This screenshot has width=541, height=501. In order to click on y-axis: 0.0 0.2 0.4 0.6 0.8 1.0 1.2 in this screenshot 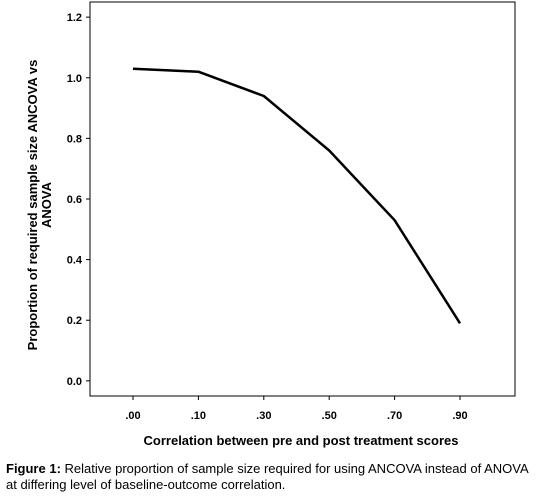, I will do `click(78, 200)`.